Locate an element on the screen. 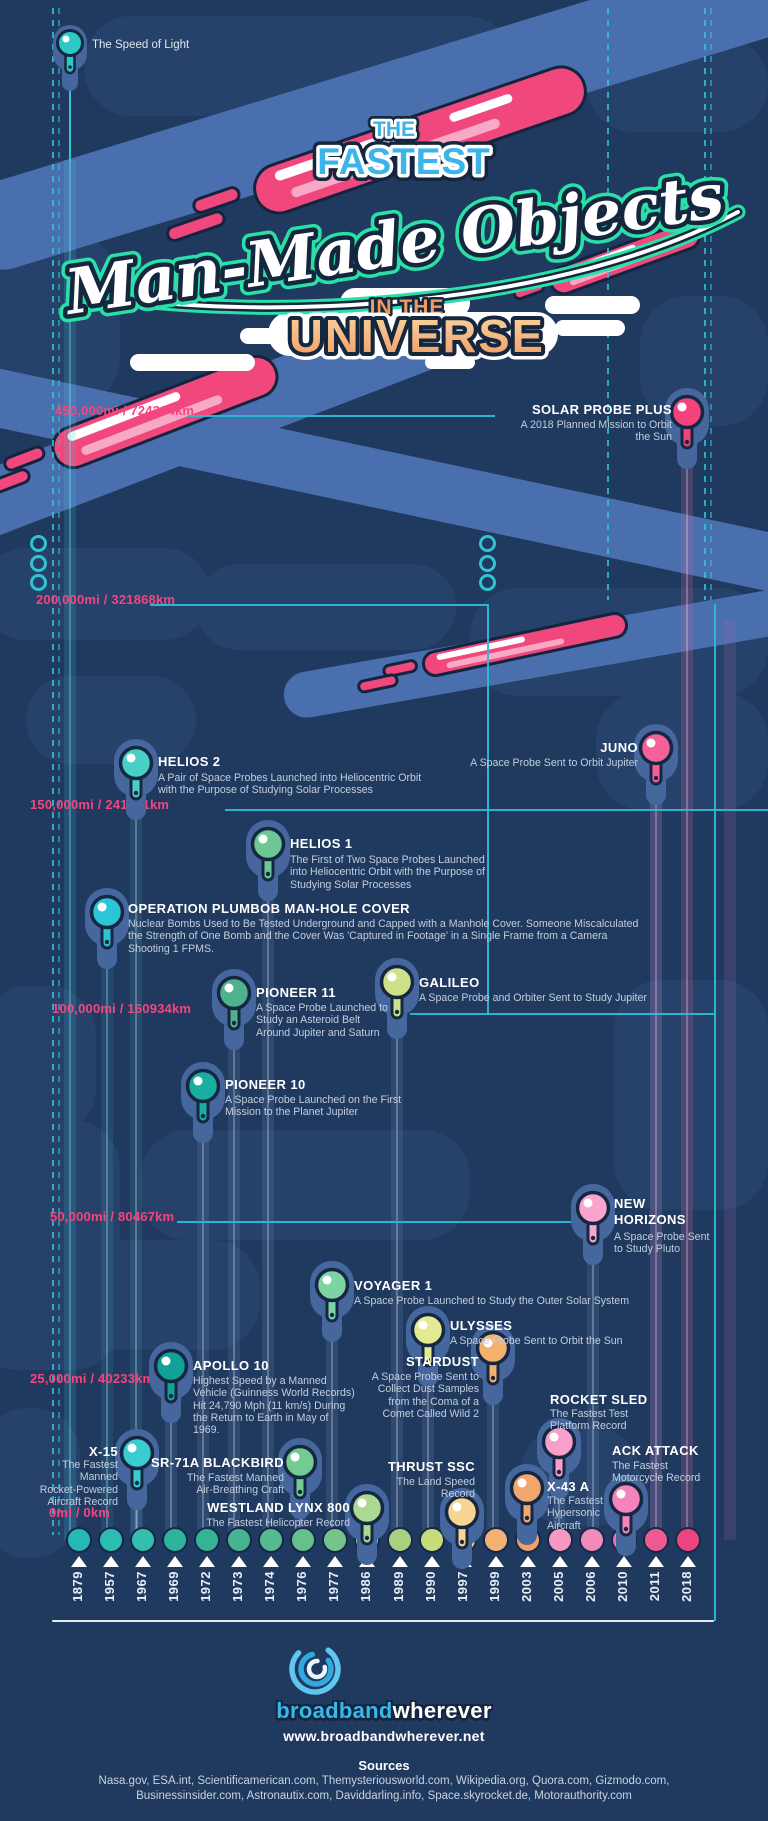  x_43a-title: X-43 A is located at coordinates (568, 1486).